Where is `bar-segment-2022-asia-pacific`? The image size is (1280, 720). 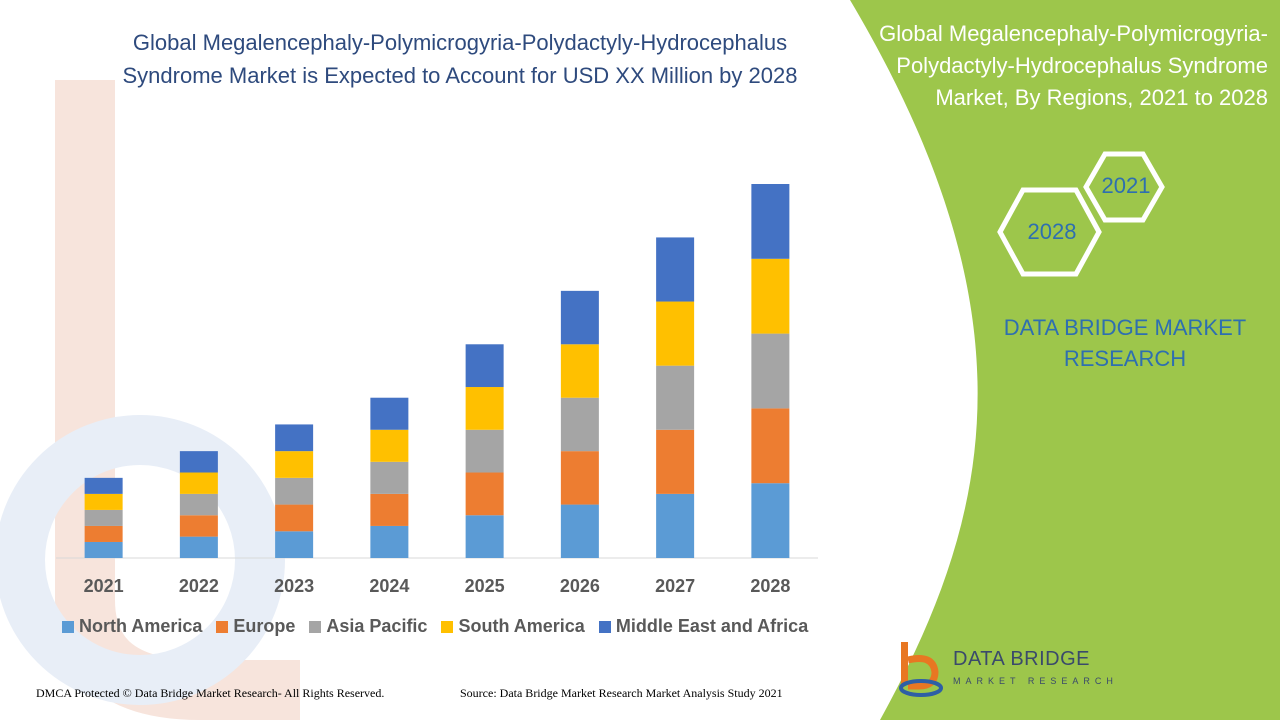
bar-segment-2022-asia-pacific is located at coordinates (198, 504).